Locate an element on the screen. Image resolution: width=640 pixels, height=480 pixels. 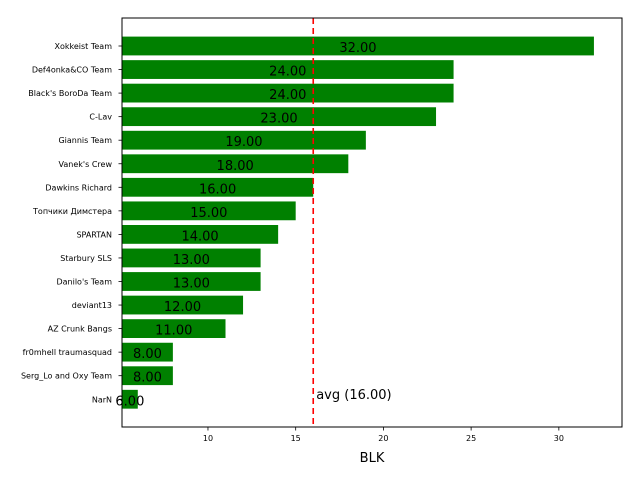
y-tick-label: Serg_Lo and Oxy Team is located at coordinates (66, 376).